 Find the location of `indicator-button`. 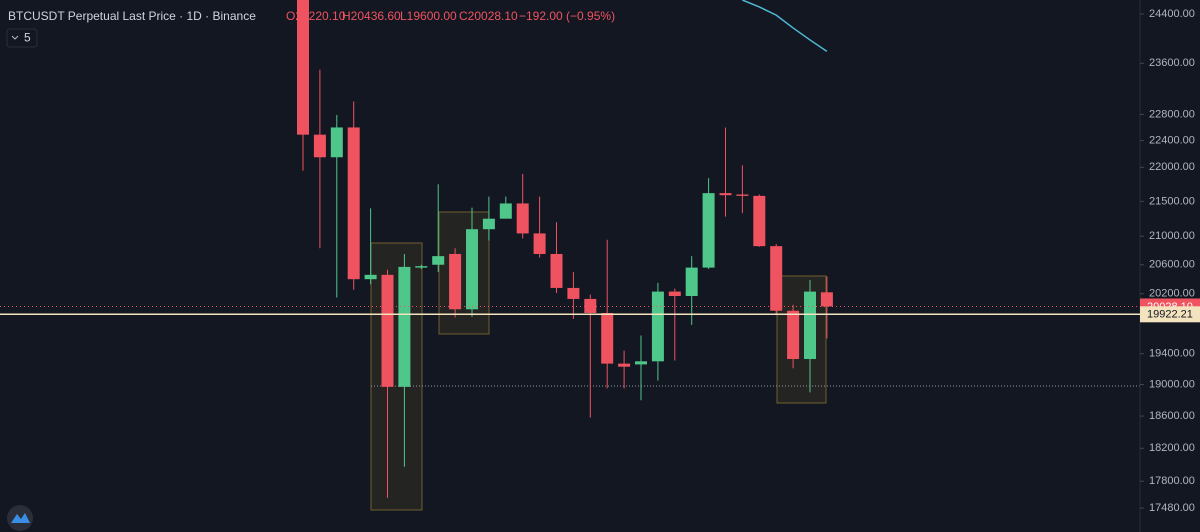

indicator-button is located at coordinates (22, 38).